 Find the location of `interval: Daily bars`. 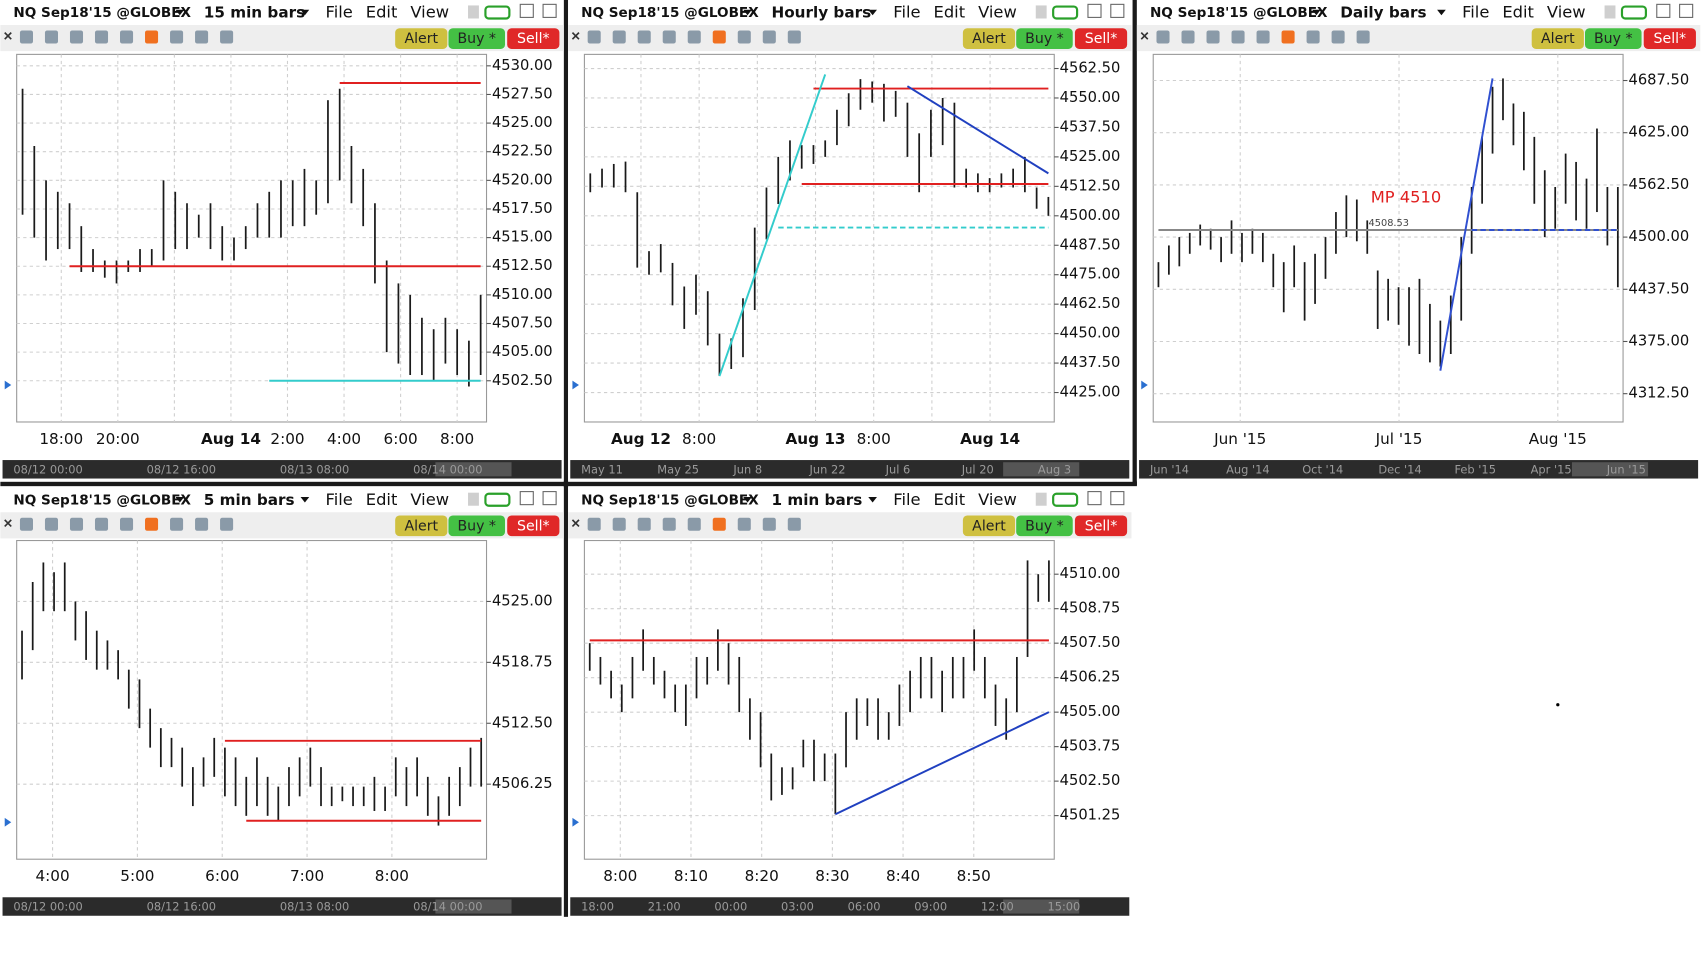

interval: Daily bars is located at coordinates (1383, 13).